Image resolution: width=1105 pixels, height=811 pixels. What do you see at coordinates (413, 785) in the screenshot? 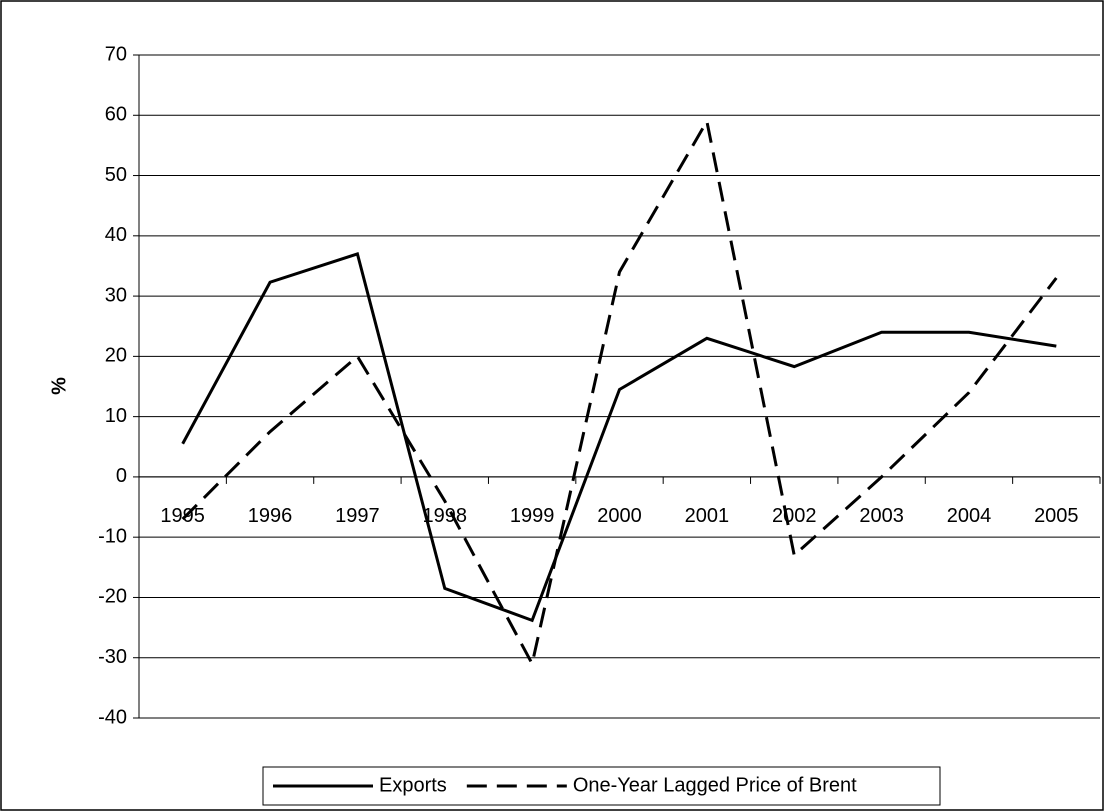
I see `legend-label: Exports` at bounding box center [413, 785].